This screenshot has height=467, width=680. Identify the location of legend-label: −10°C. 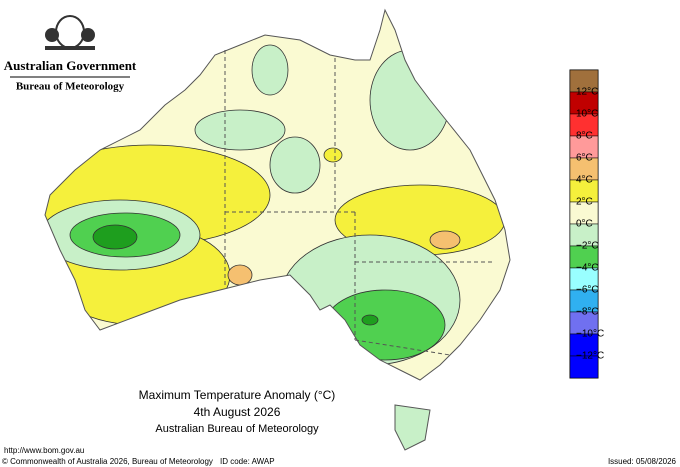
(590, 334).